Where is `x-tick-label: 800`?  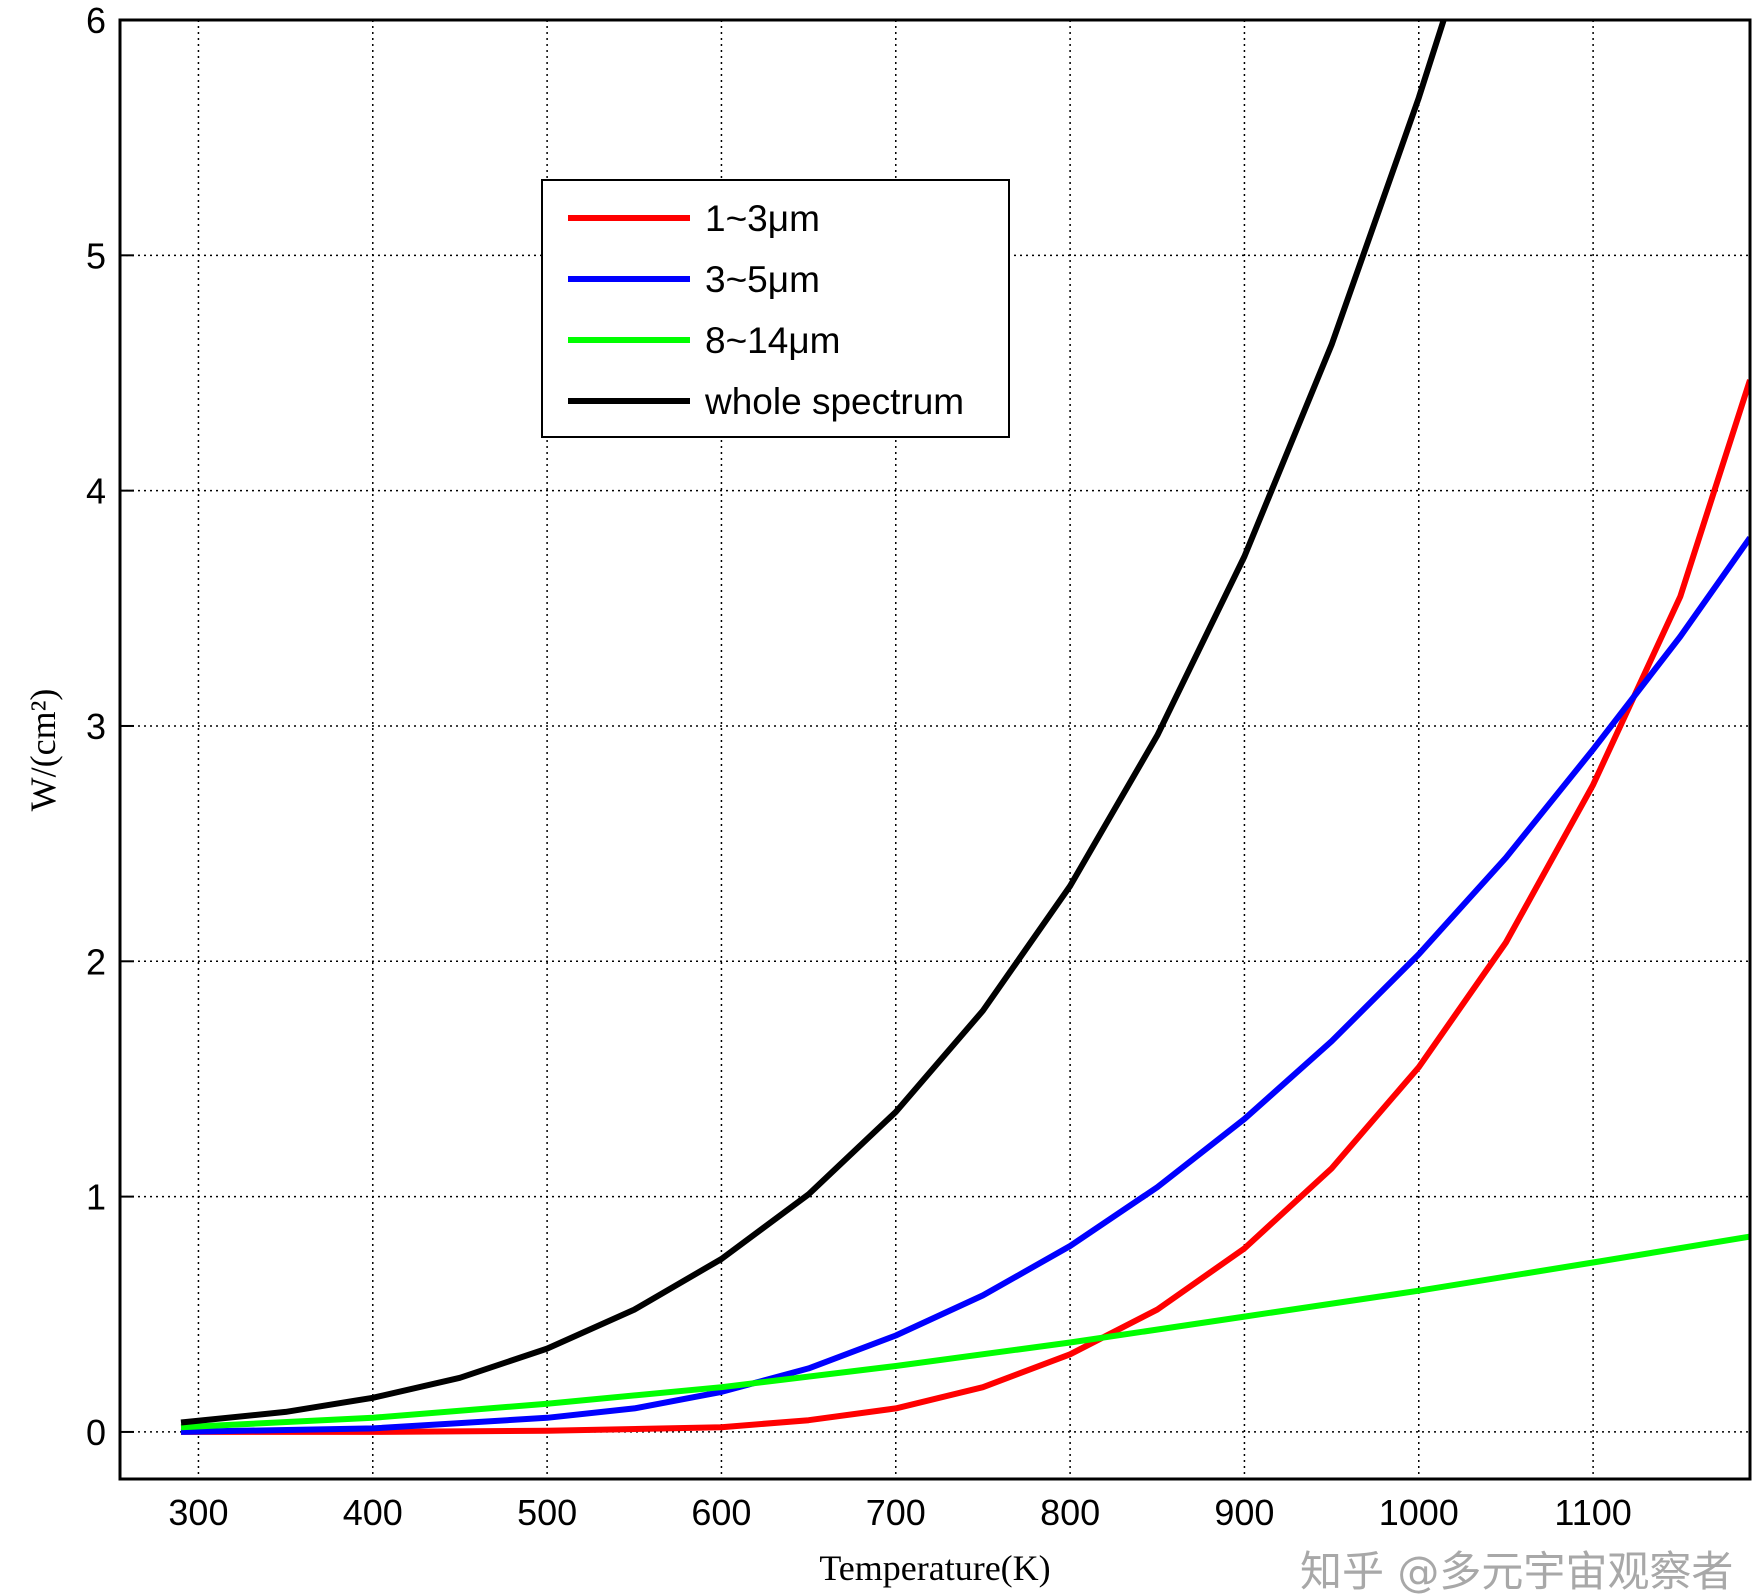
x-tick-label: 800 is located at coordinates (1070, 1512).